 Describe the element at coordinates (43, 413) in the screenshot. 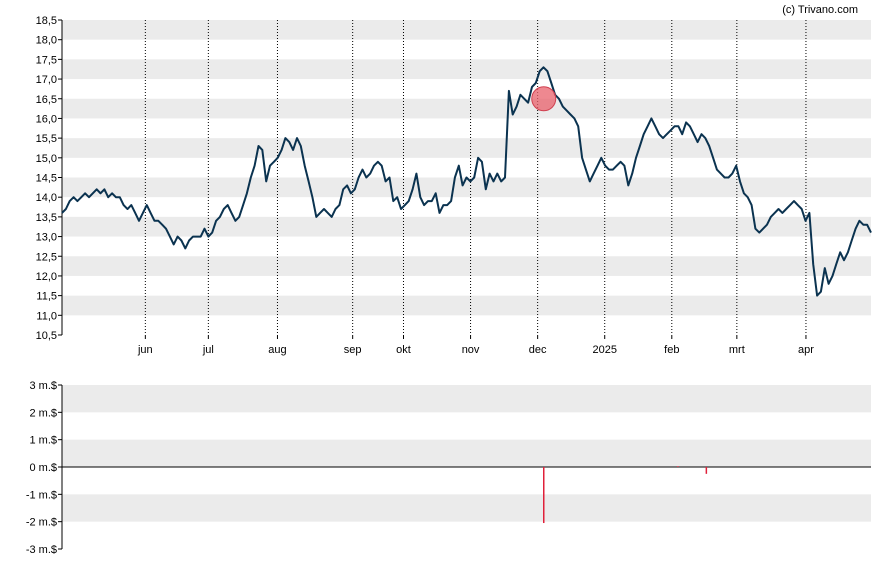

I see `volume-y-tick-label: 2 m.$` at that location.